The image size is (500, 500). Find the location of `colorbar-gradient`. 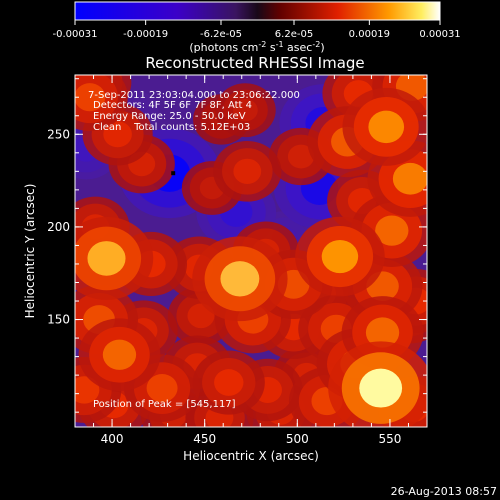

colorbar-gradient is located at coordinates (257, 11).